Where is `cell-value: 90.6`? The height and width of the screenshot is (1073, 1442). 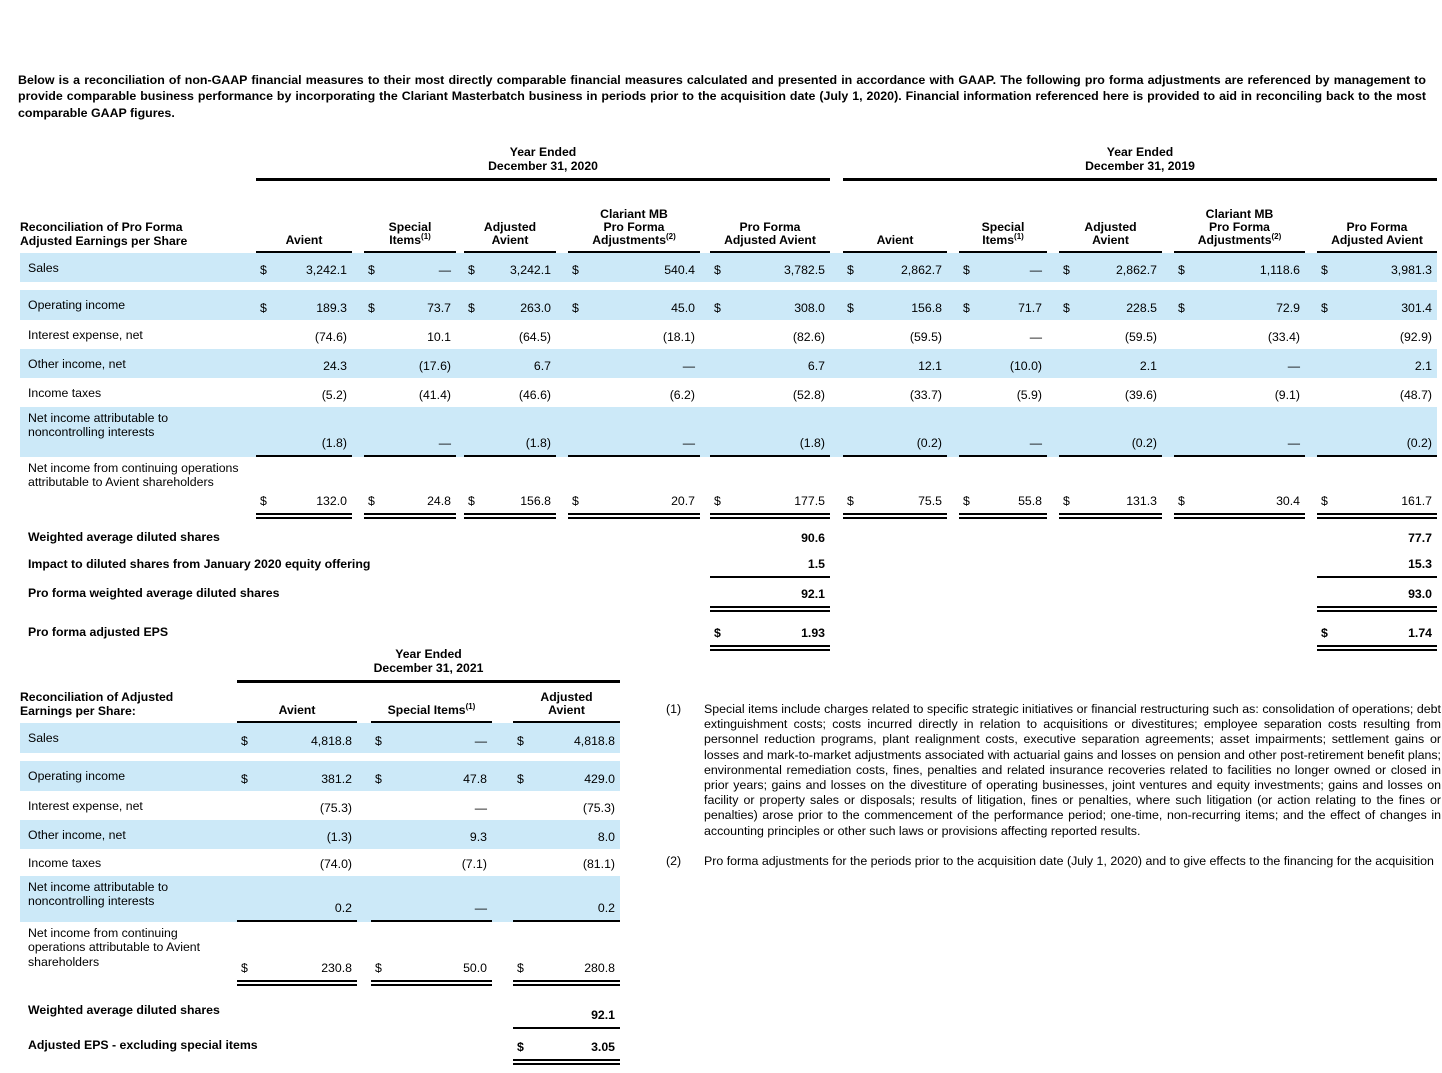 cell-value: 90.6 is located at coordinates (813, 538).